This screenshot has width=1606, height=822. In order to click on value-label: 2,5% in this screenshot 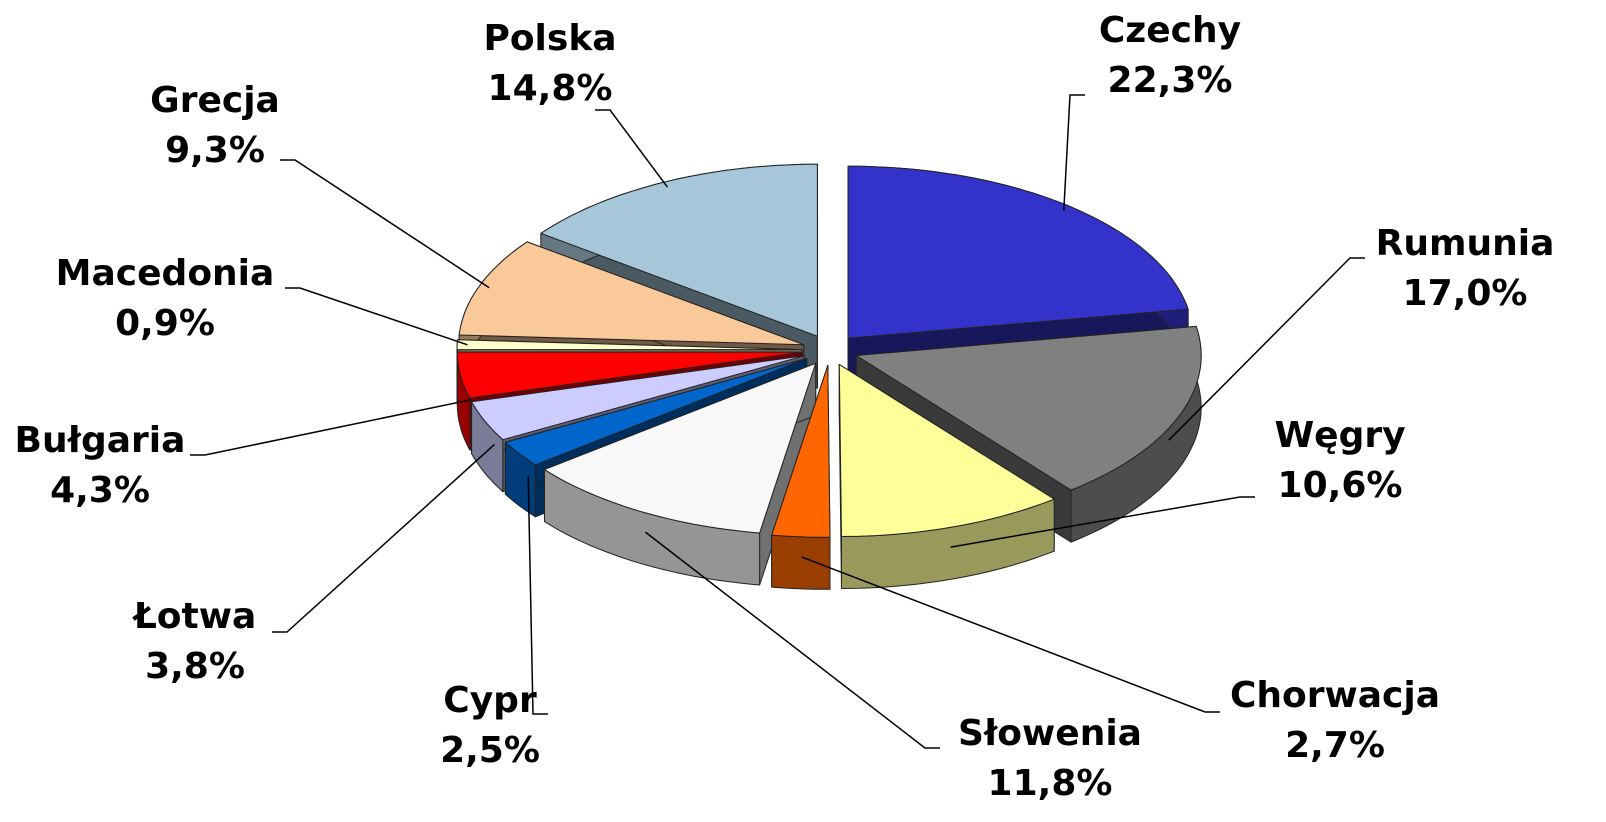, I will do `click(490, 750)`.